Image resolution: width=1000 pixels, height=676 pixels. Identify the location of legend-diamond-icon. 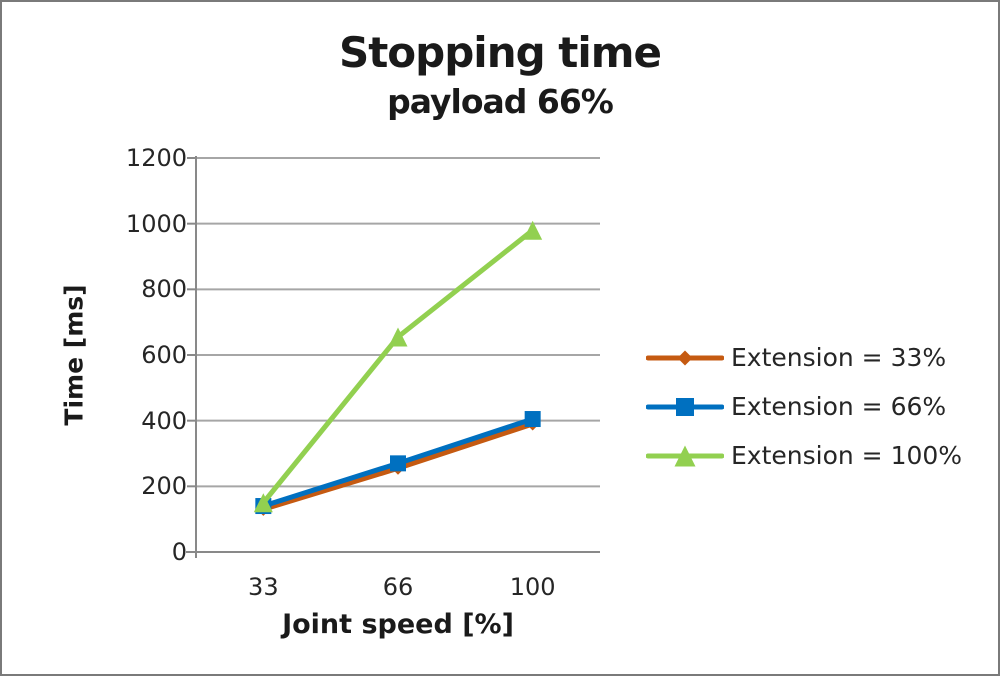
(685, 357).